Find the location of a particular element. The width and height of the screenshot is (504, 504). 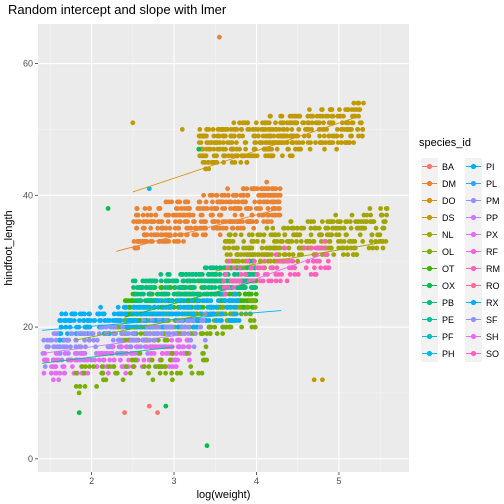

legend-label: RO is located at coordinates (493, 286).